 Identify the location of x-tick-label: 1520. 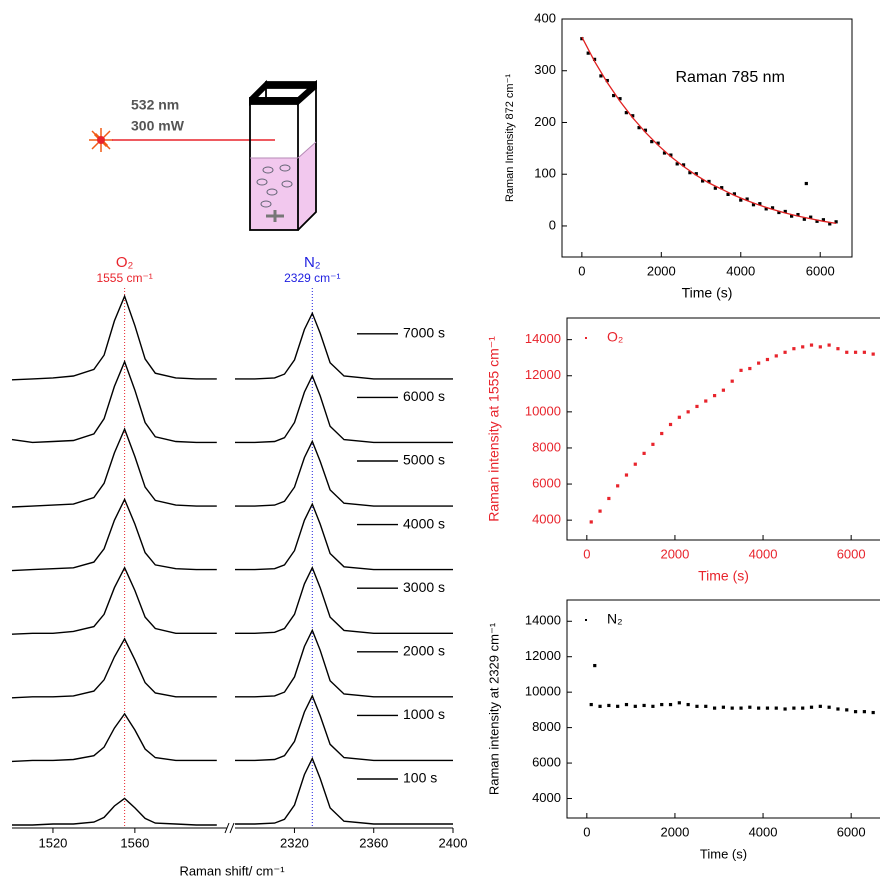
(52, 842).